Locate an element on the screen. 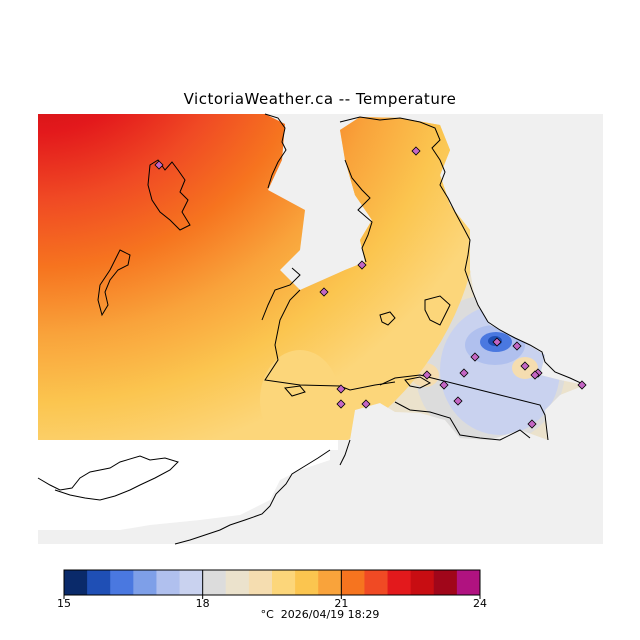 This screenshot has height=640, width=640. legend-tick-label: 18 is located at coordinates (203, 603).